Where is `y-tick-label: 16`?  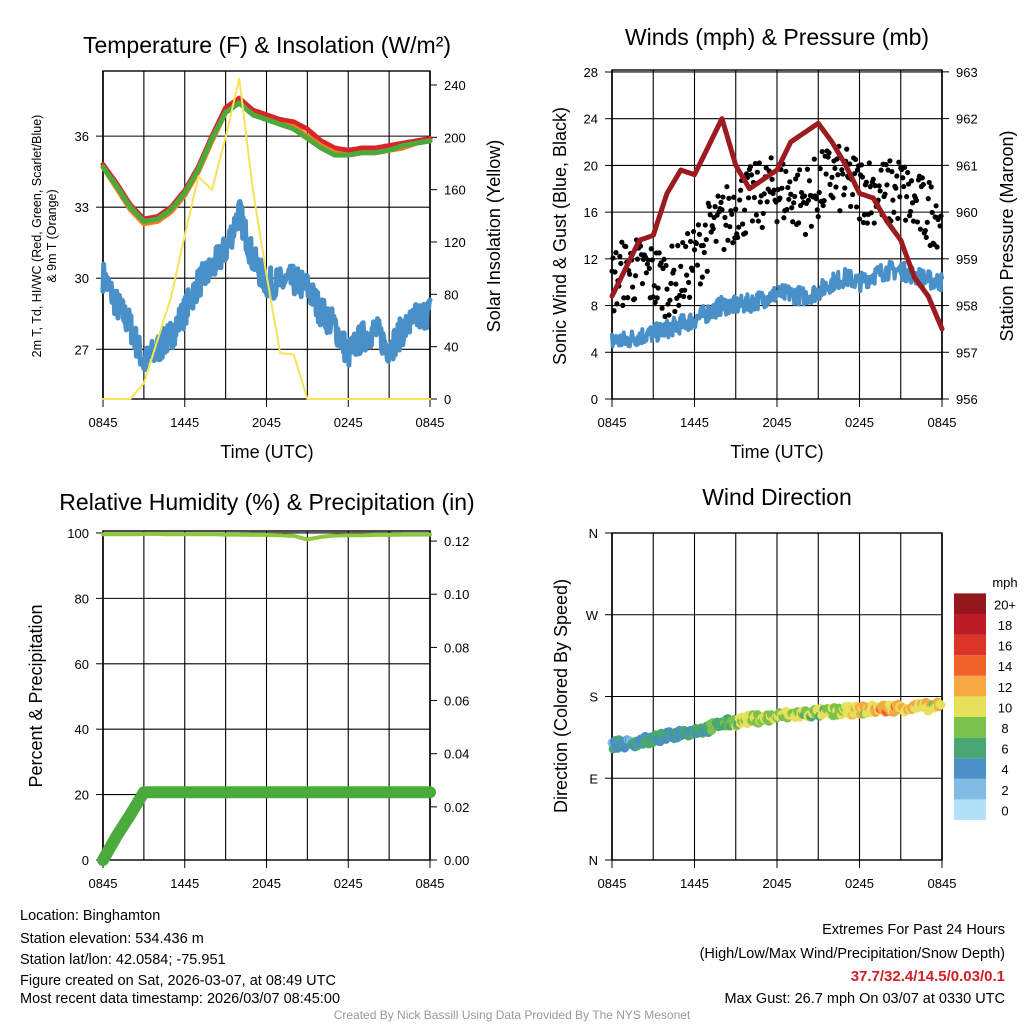
y-tick-label: 16 is located at coordinates (591, 212).